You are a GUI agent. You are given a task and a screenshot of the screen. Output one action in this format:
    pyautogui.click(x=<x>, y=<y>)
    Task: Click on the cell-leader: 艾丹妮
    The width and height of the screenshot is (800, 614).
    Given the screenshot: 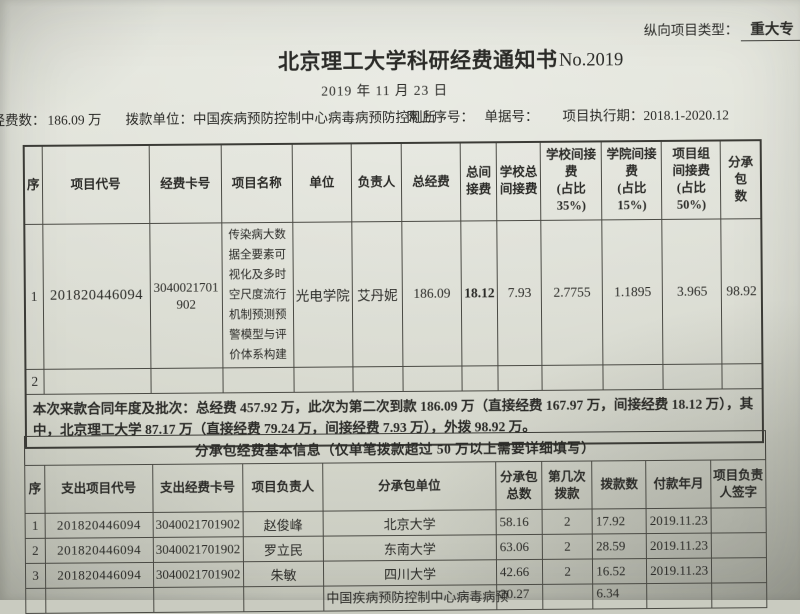 What is the action you would take?
    pyautogui.click(x=377, y=293)
    